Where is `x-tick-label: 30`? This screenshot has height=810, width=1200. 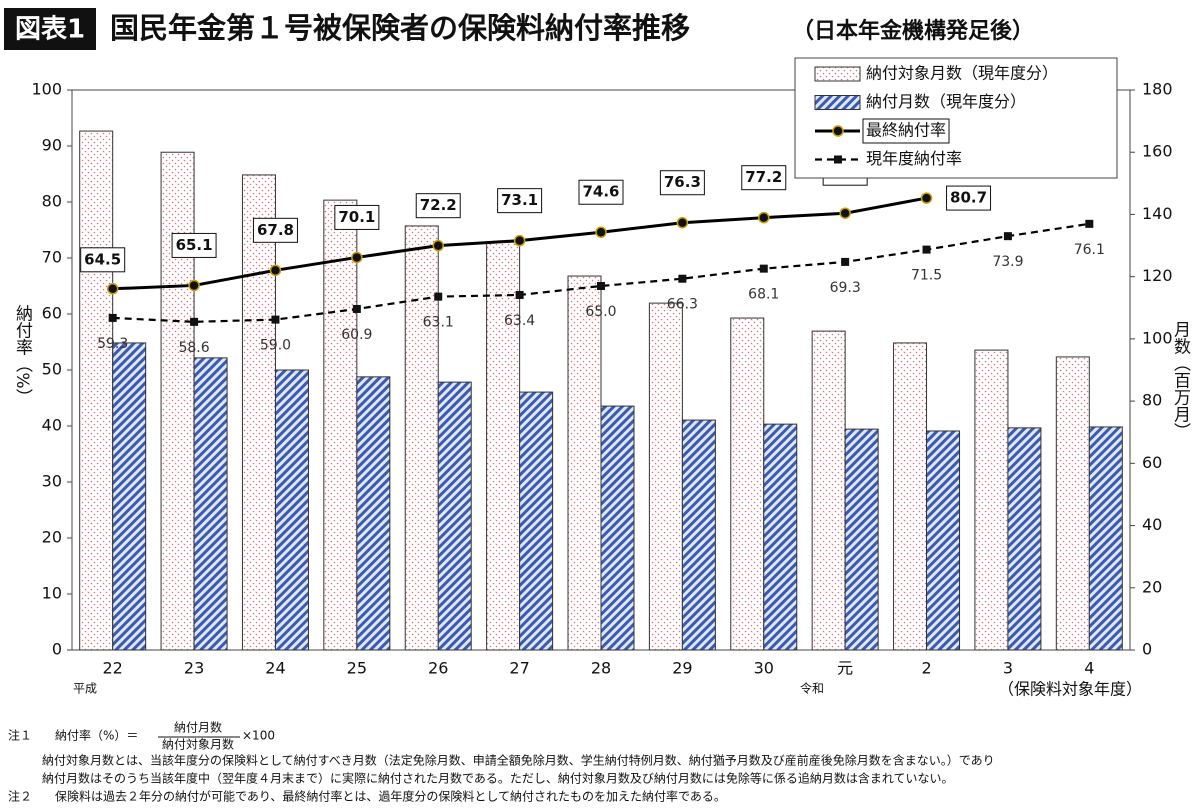 x-tick-label: 30 is located at coordinates (764, 668).